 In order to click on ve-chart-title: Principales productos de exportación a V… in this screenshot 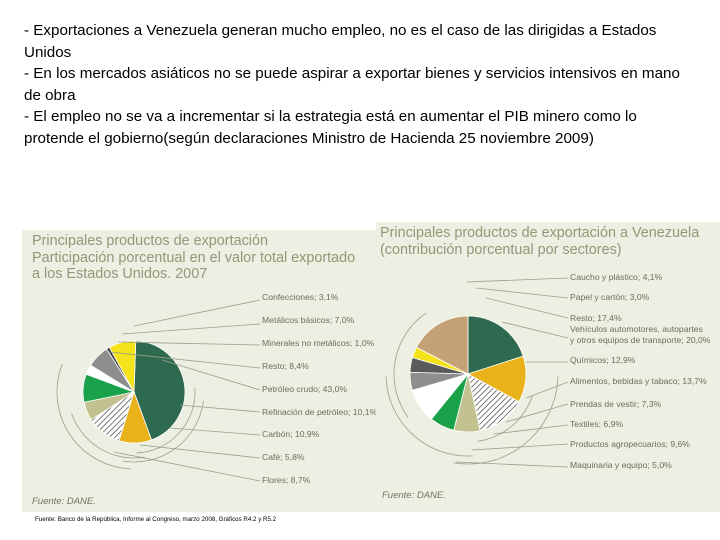, I will do `click(539, 241)`.